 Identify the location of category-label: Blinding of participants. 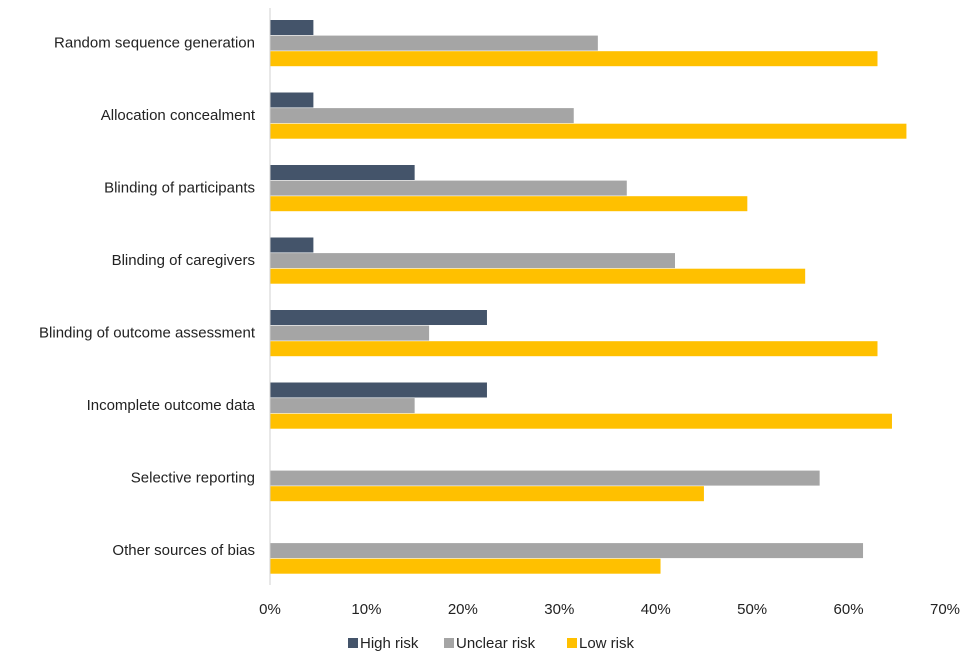
(179, 188).